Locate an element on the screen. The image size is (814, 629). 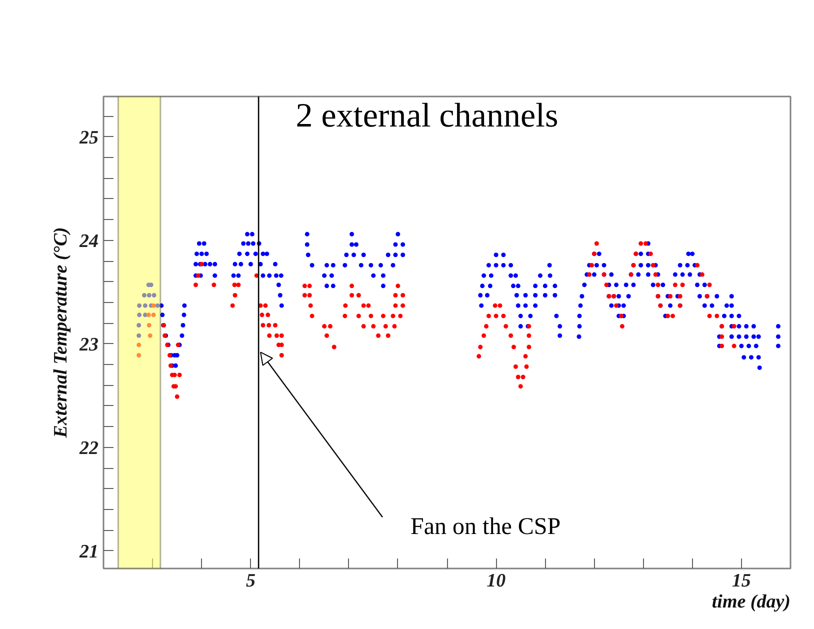
x-tick-label: 5 is located at coordinates (251, 581).